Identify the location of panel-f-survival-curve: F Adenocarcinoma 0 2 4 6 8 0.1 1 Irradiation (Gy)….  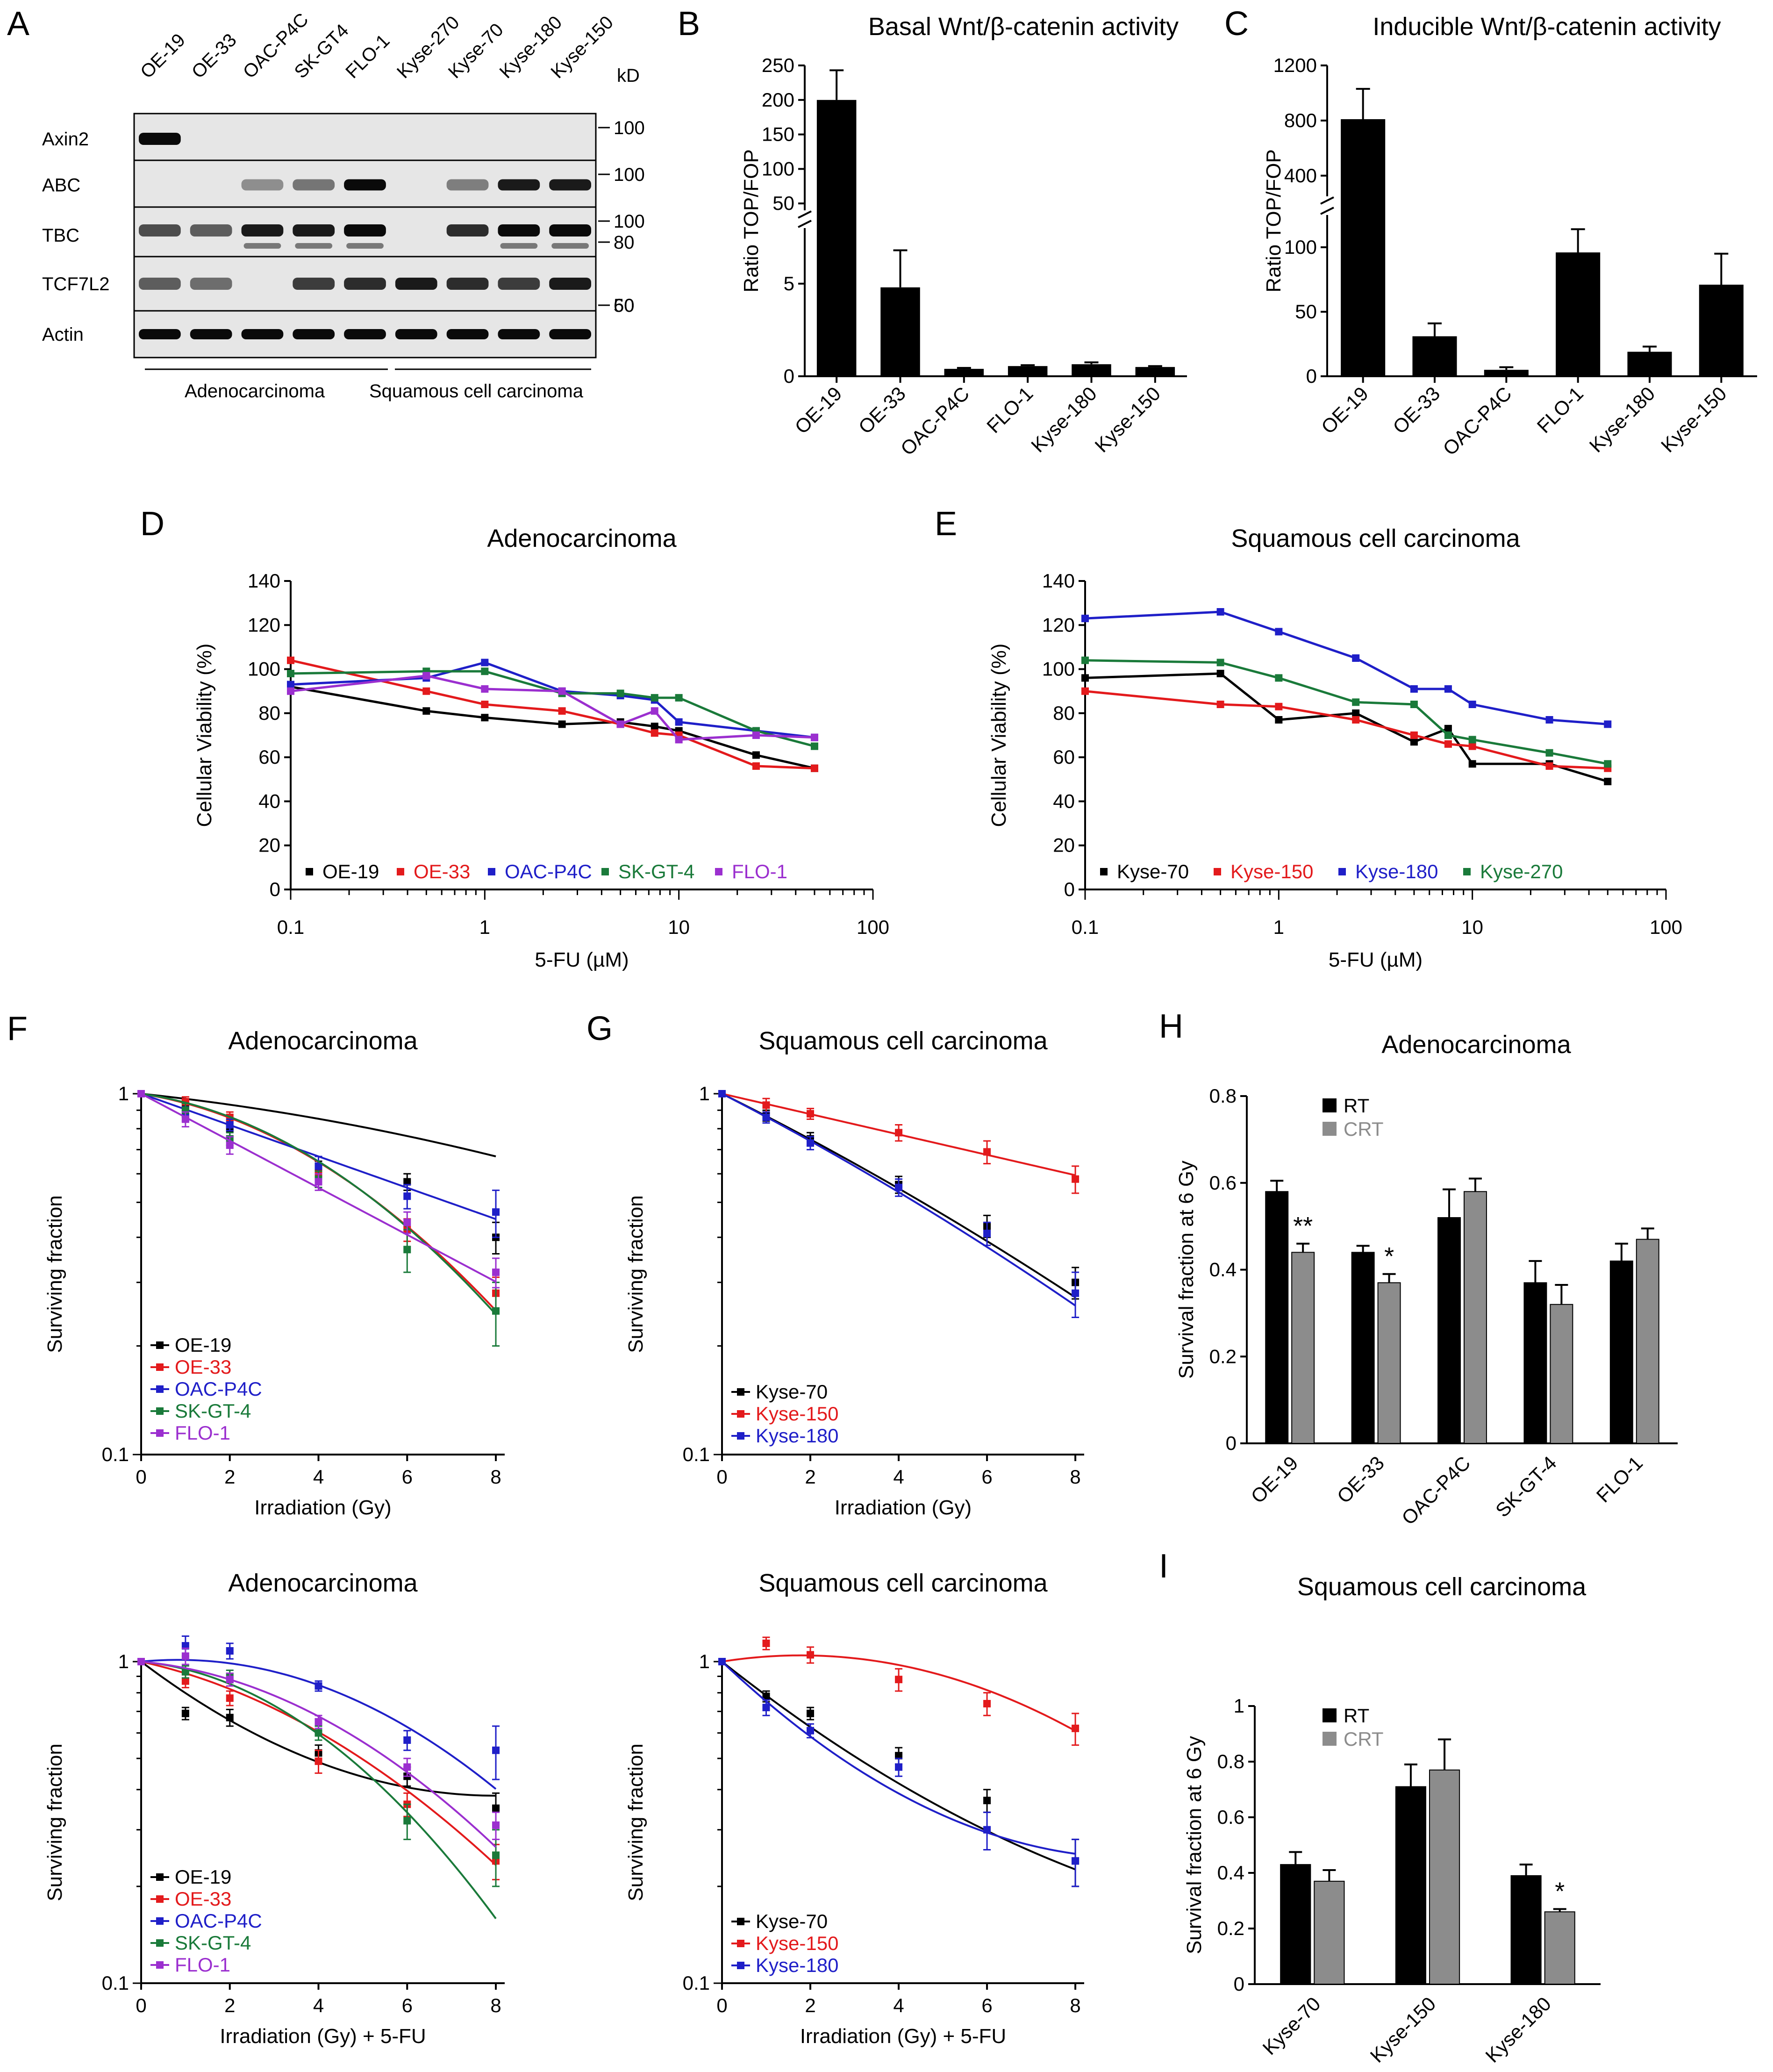
(256, 1264).